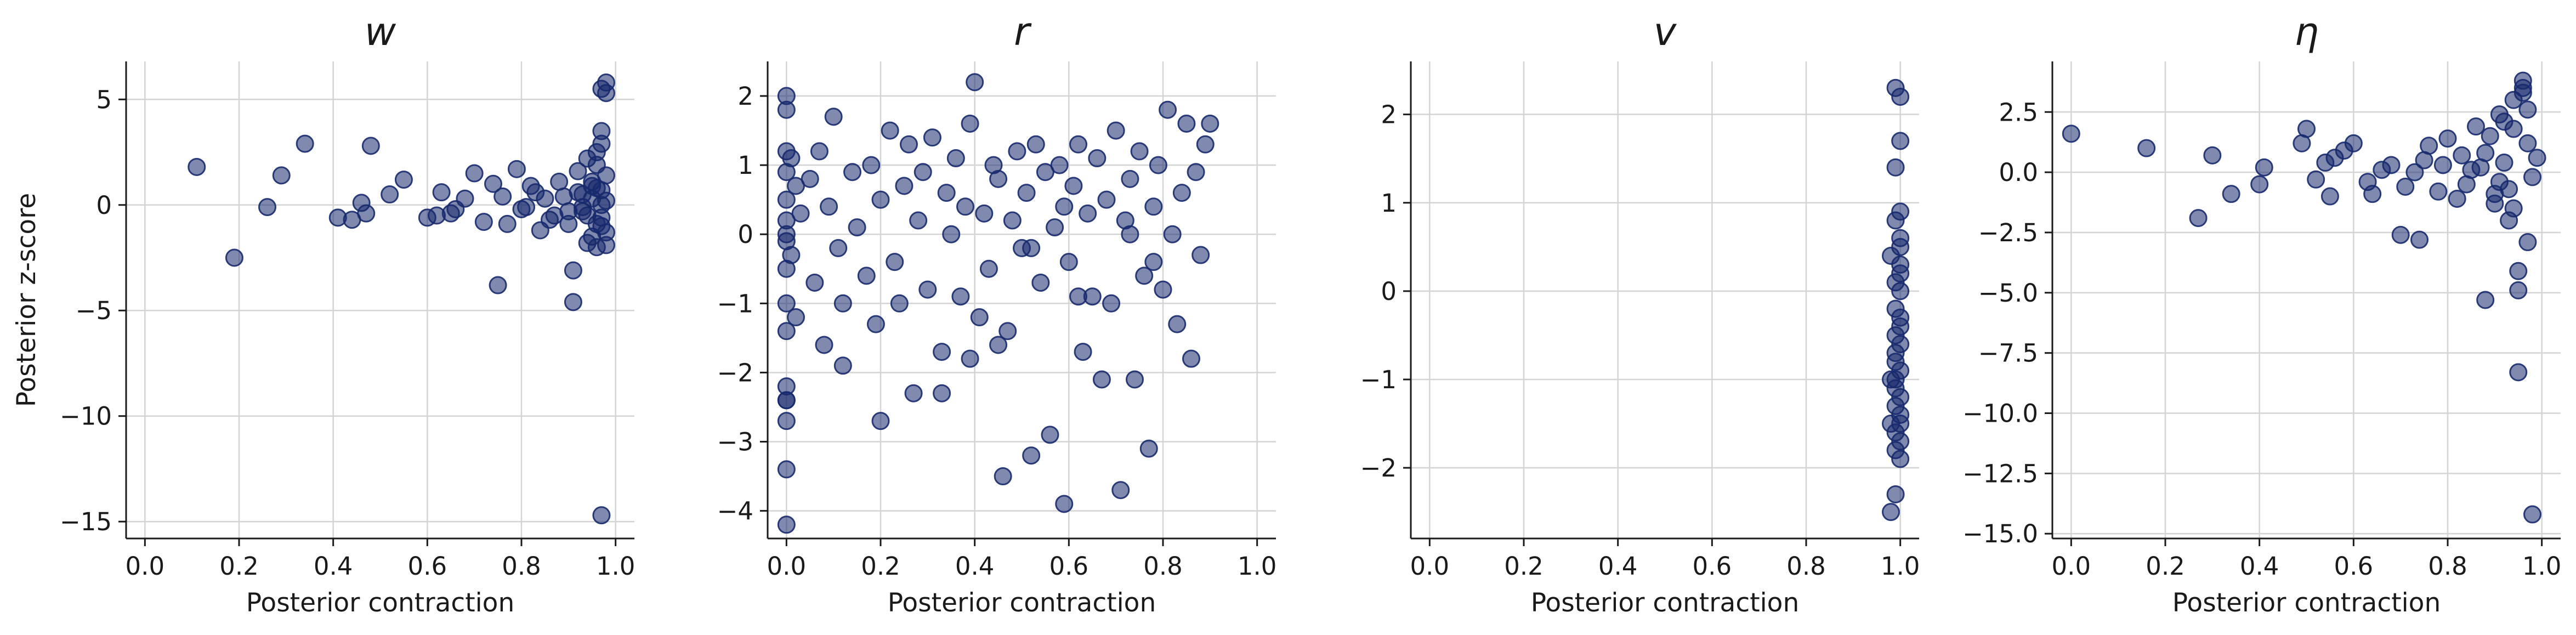 The height and width of the screenshot is (635, 2576). I want to click on y-tick-label: 2, so click(1389, 115).